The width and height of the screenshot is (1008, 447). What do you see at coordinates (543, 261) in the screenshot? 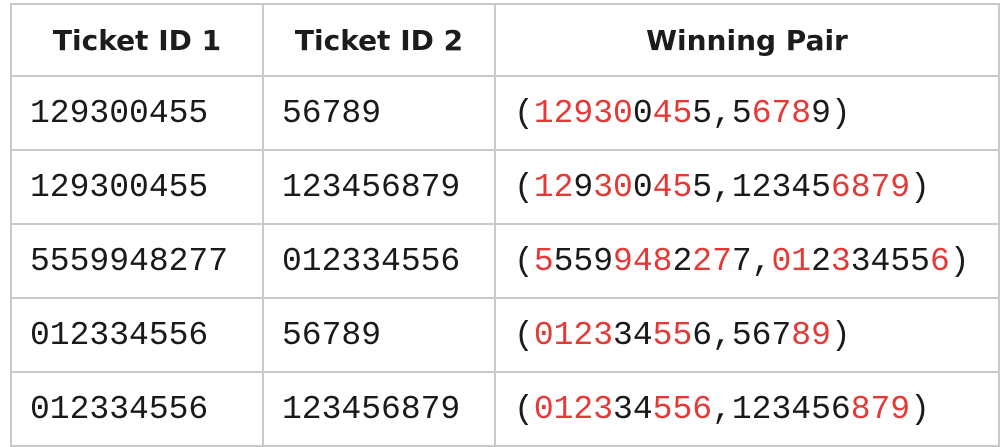
I see `highlighted-digits: 5` at bounding box center [543, 261].